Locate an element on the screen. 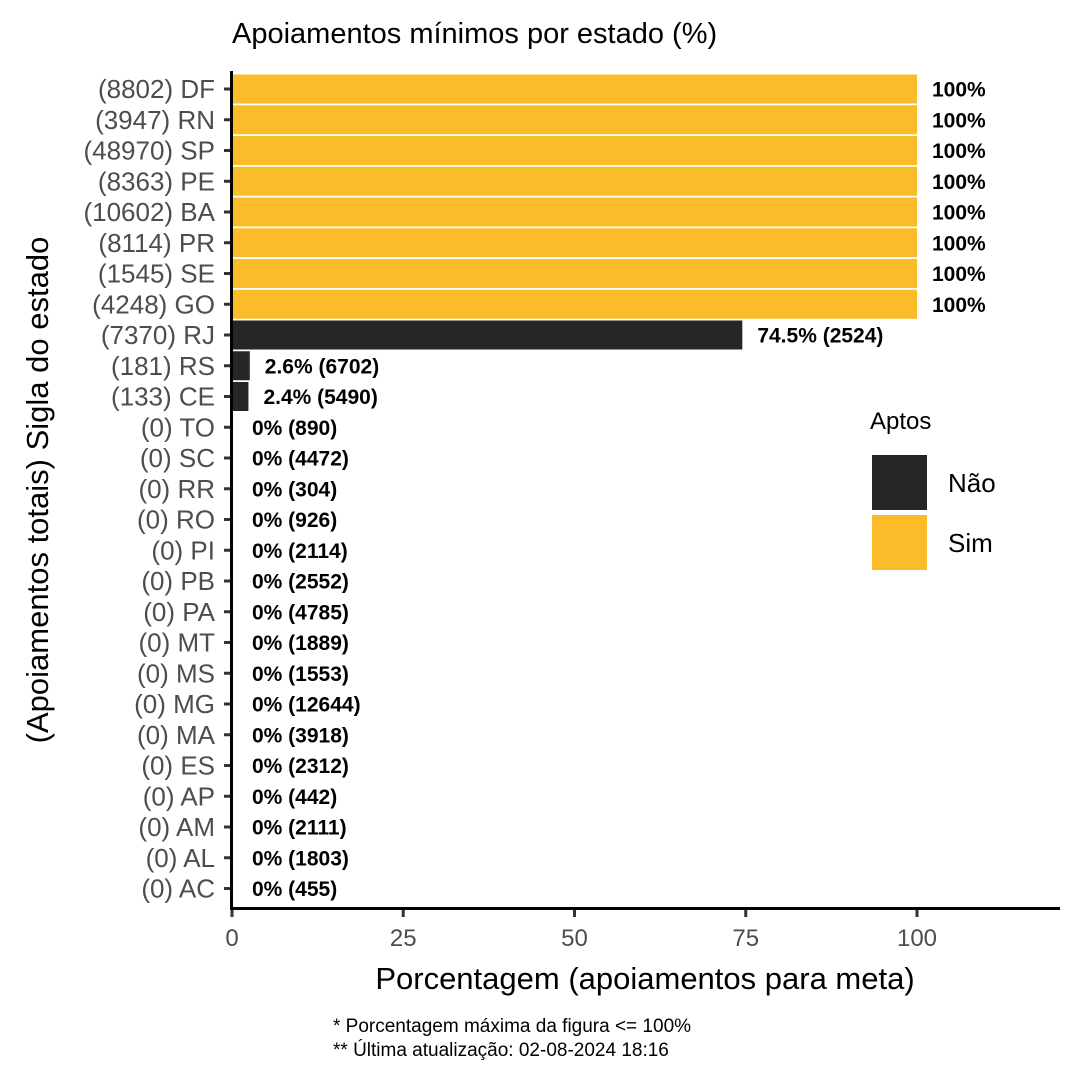 This screenshot has width=1080, height=1080. caption-last-update: ** Última atualização: 02-08-2024 18:16 is located at coordinates (501, 1050).